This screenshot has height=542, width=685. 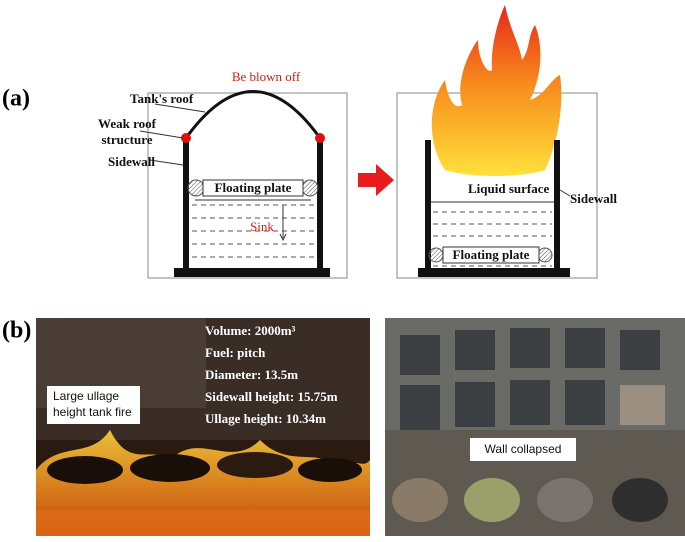 What do you see at coordinates (523, 449) in the screenshot?
I see `photo-caption: Wall collapsed` at bounding box center [523, 449].